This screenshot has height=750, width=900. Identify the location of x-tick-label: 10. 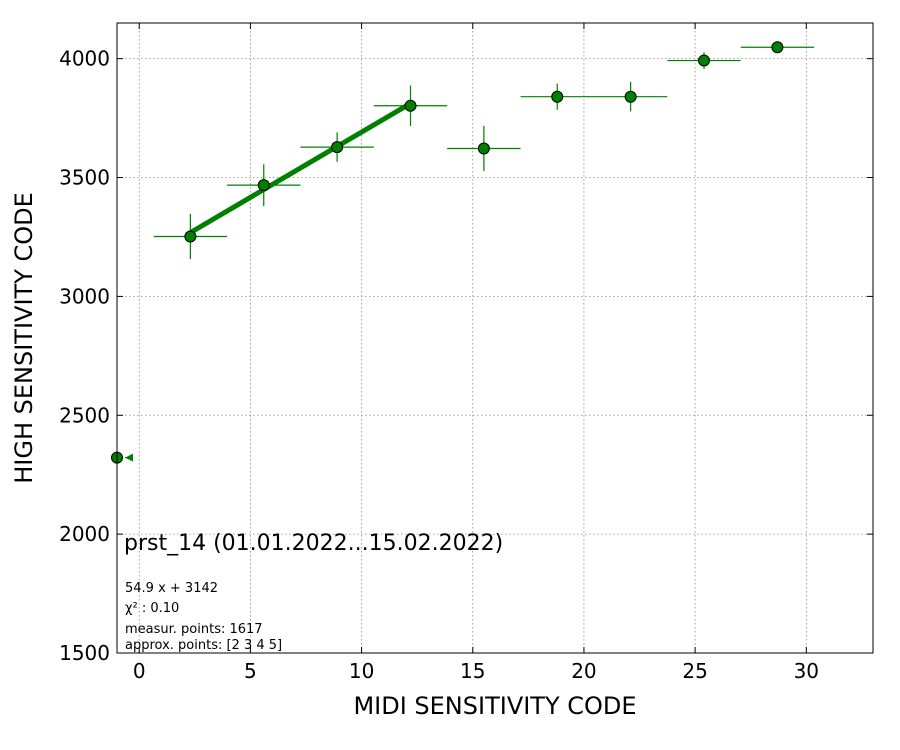
(361, 671).